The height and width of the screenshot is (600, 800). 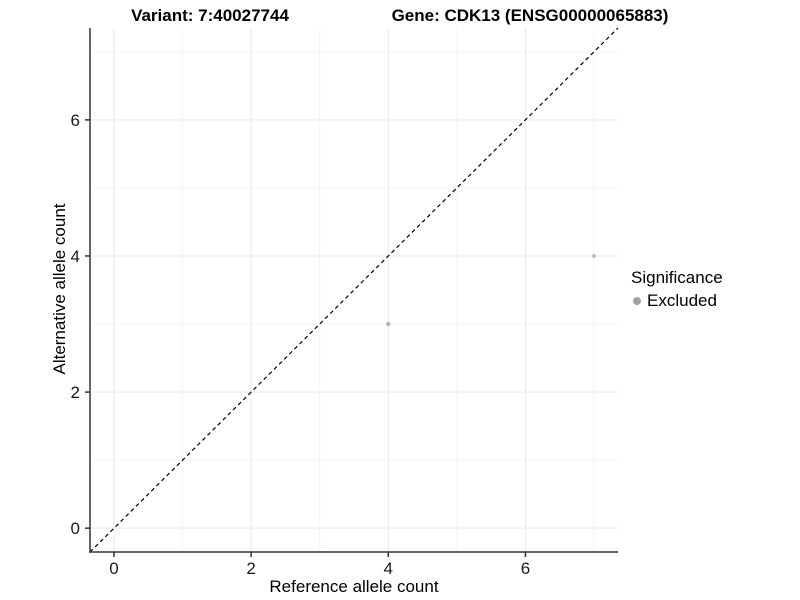 I want to click on x-axis-title: Reference allele count, so click(x=354, y=586).